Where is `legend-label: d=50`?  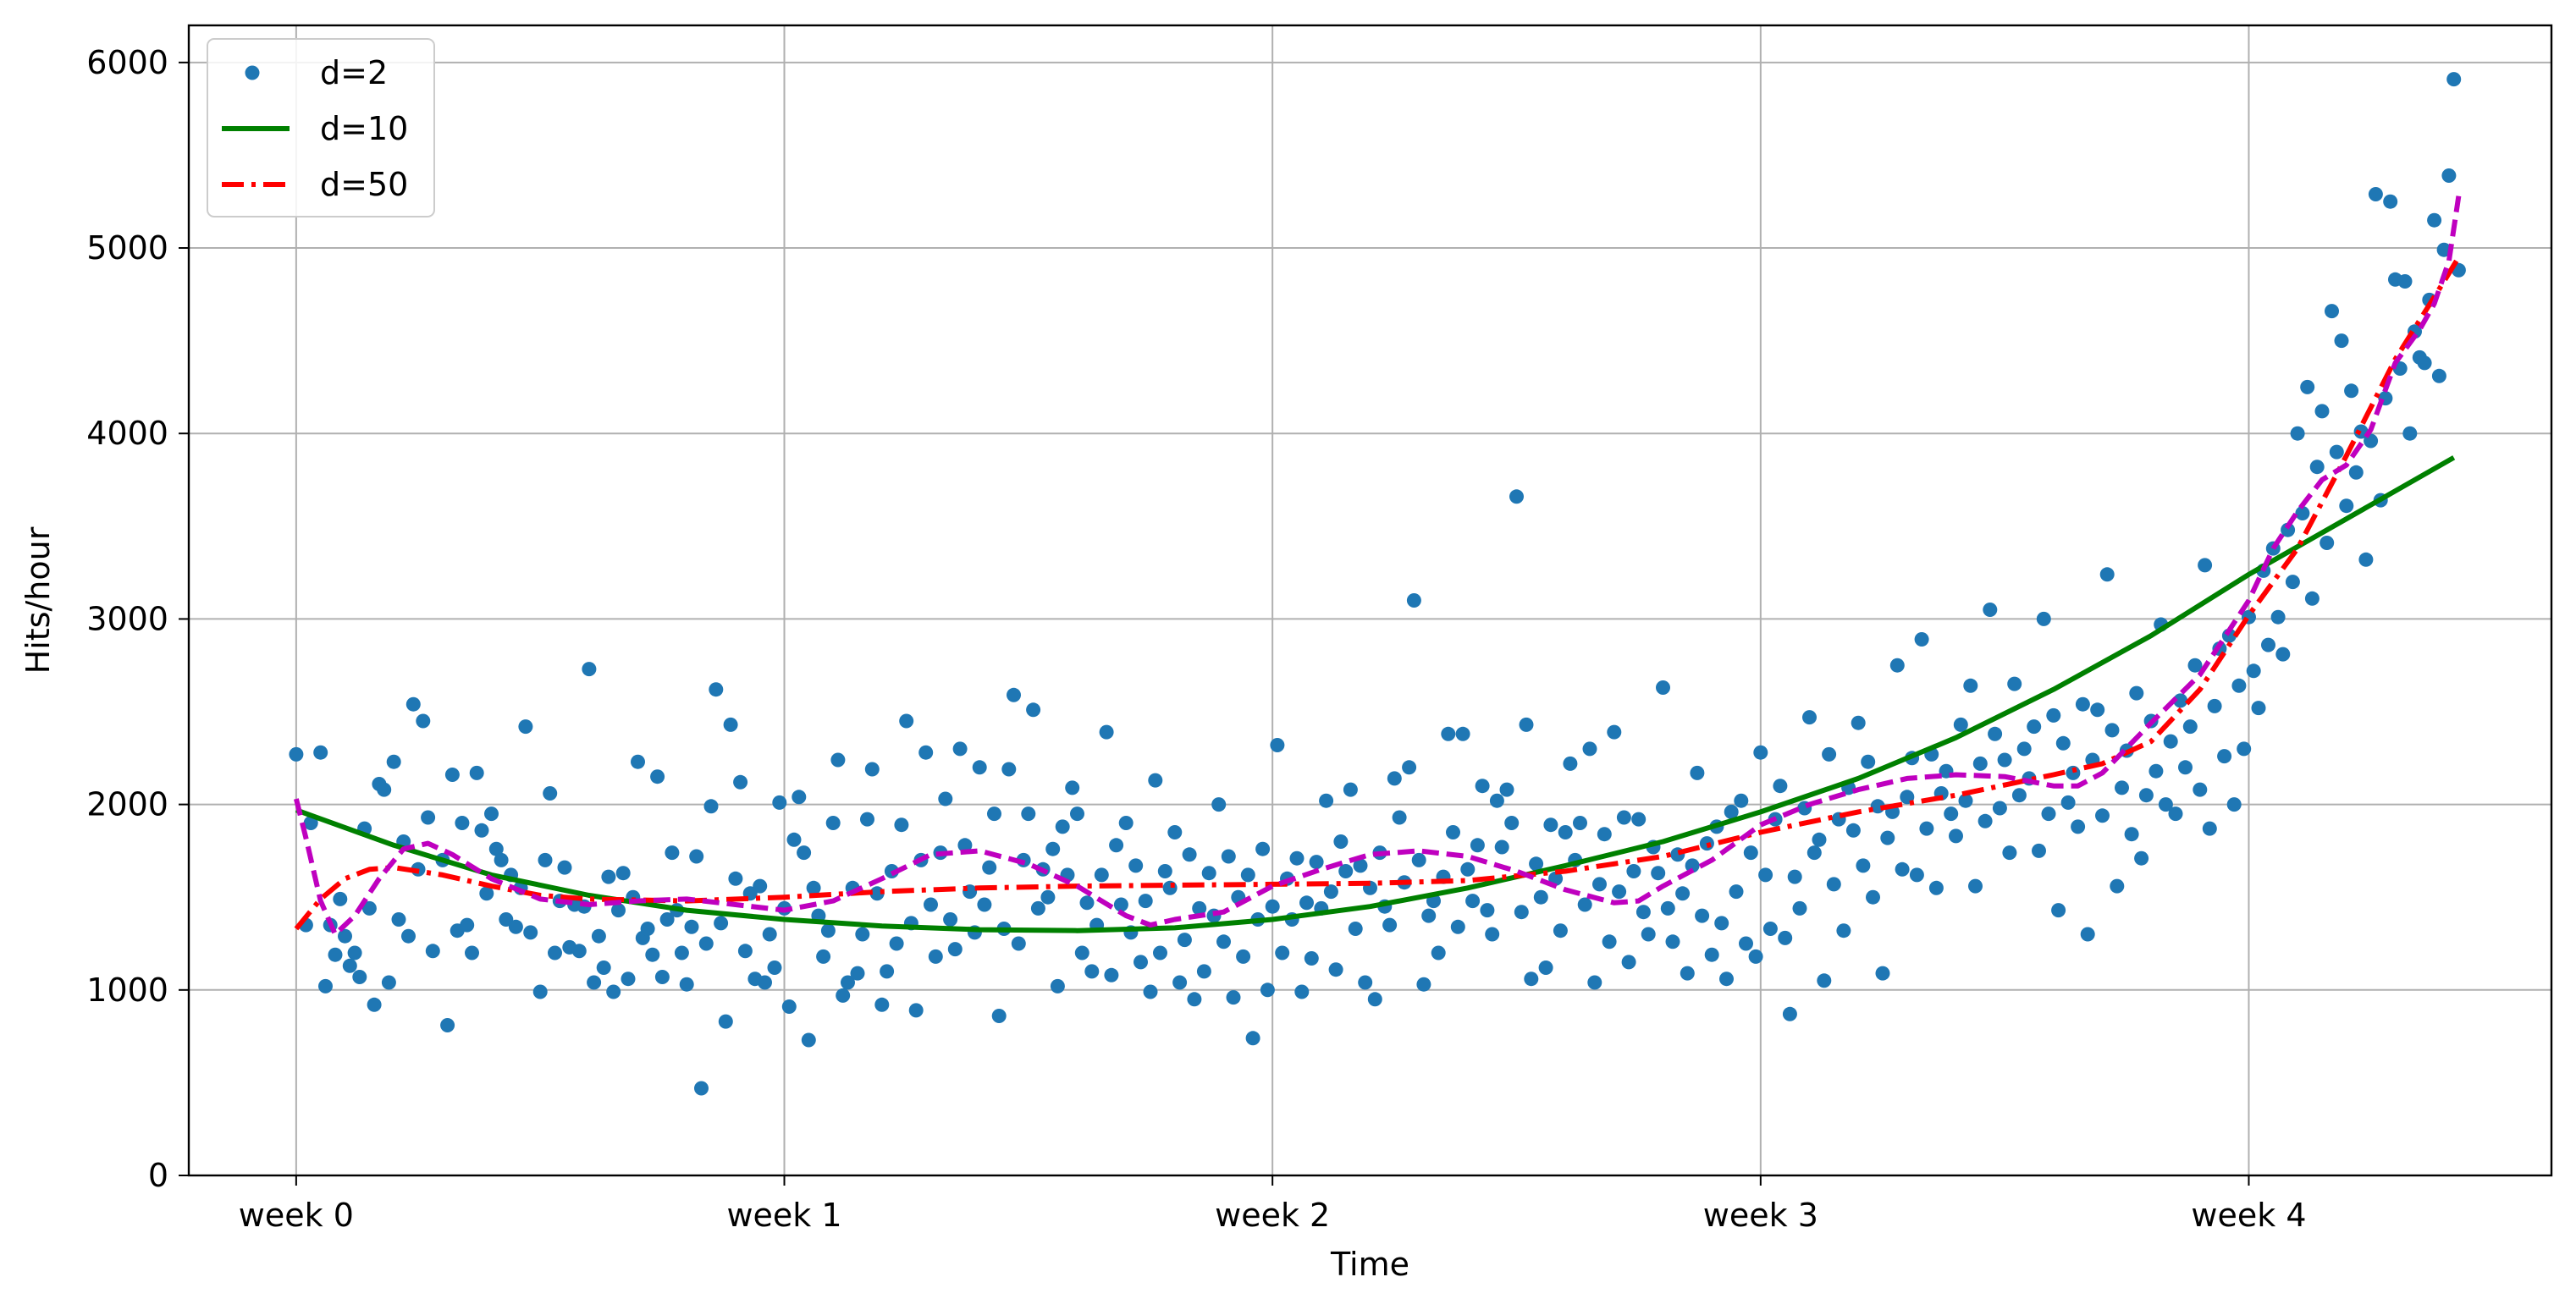 legend-label: d=50 is located at coordinates (364, 184).